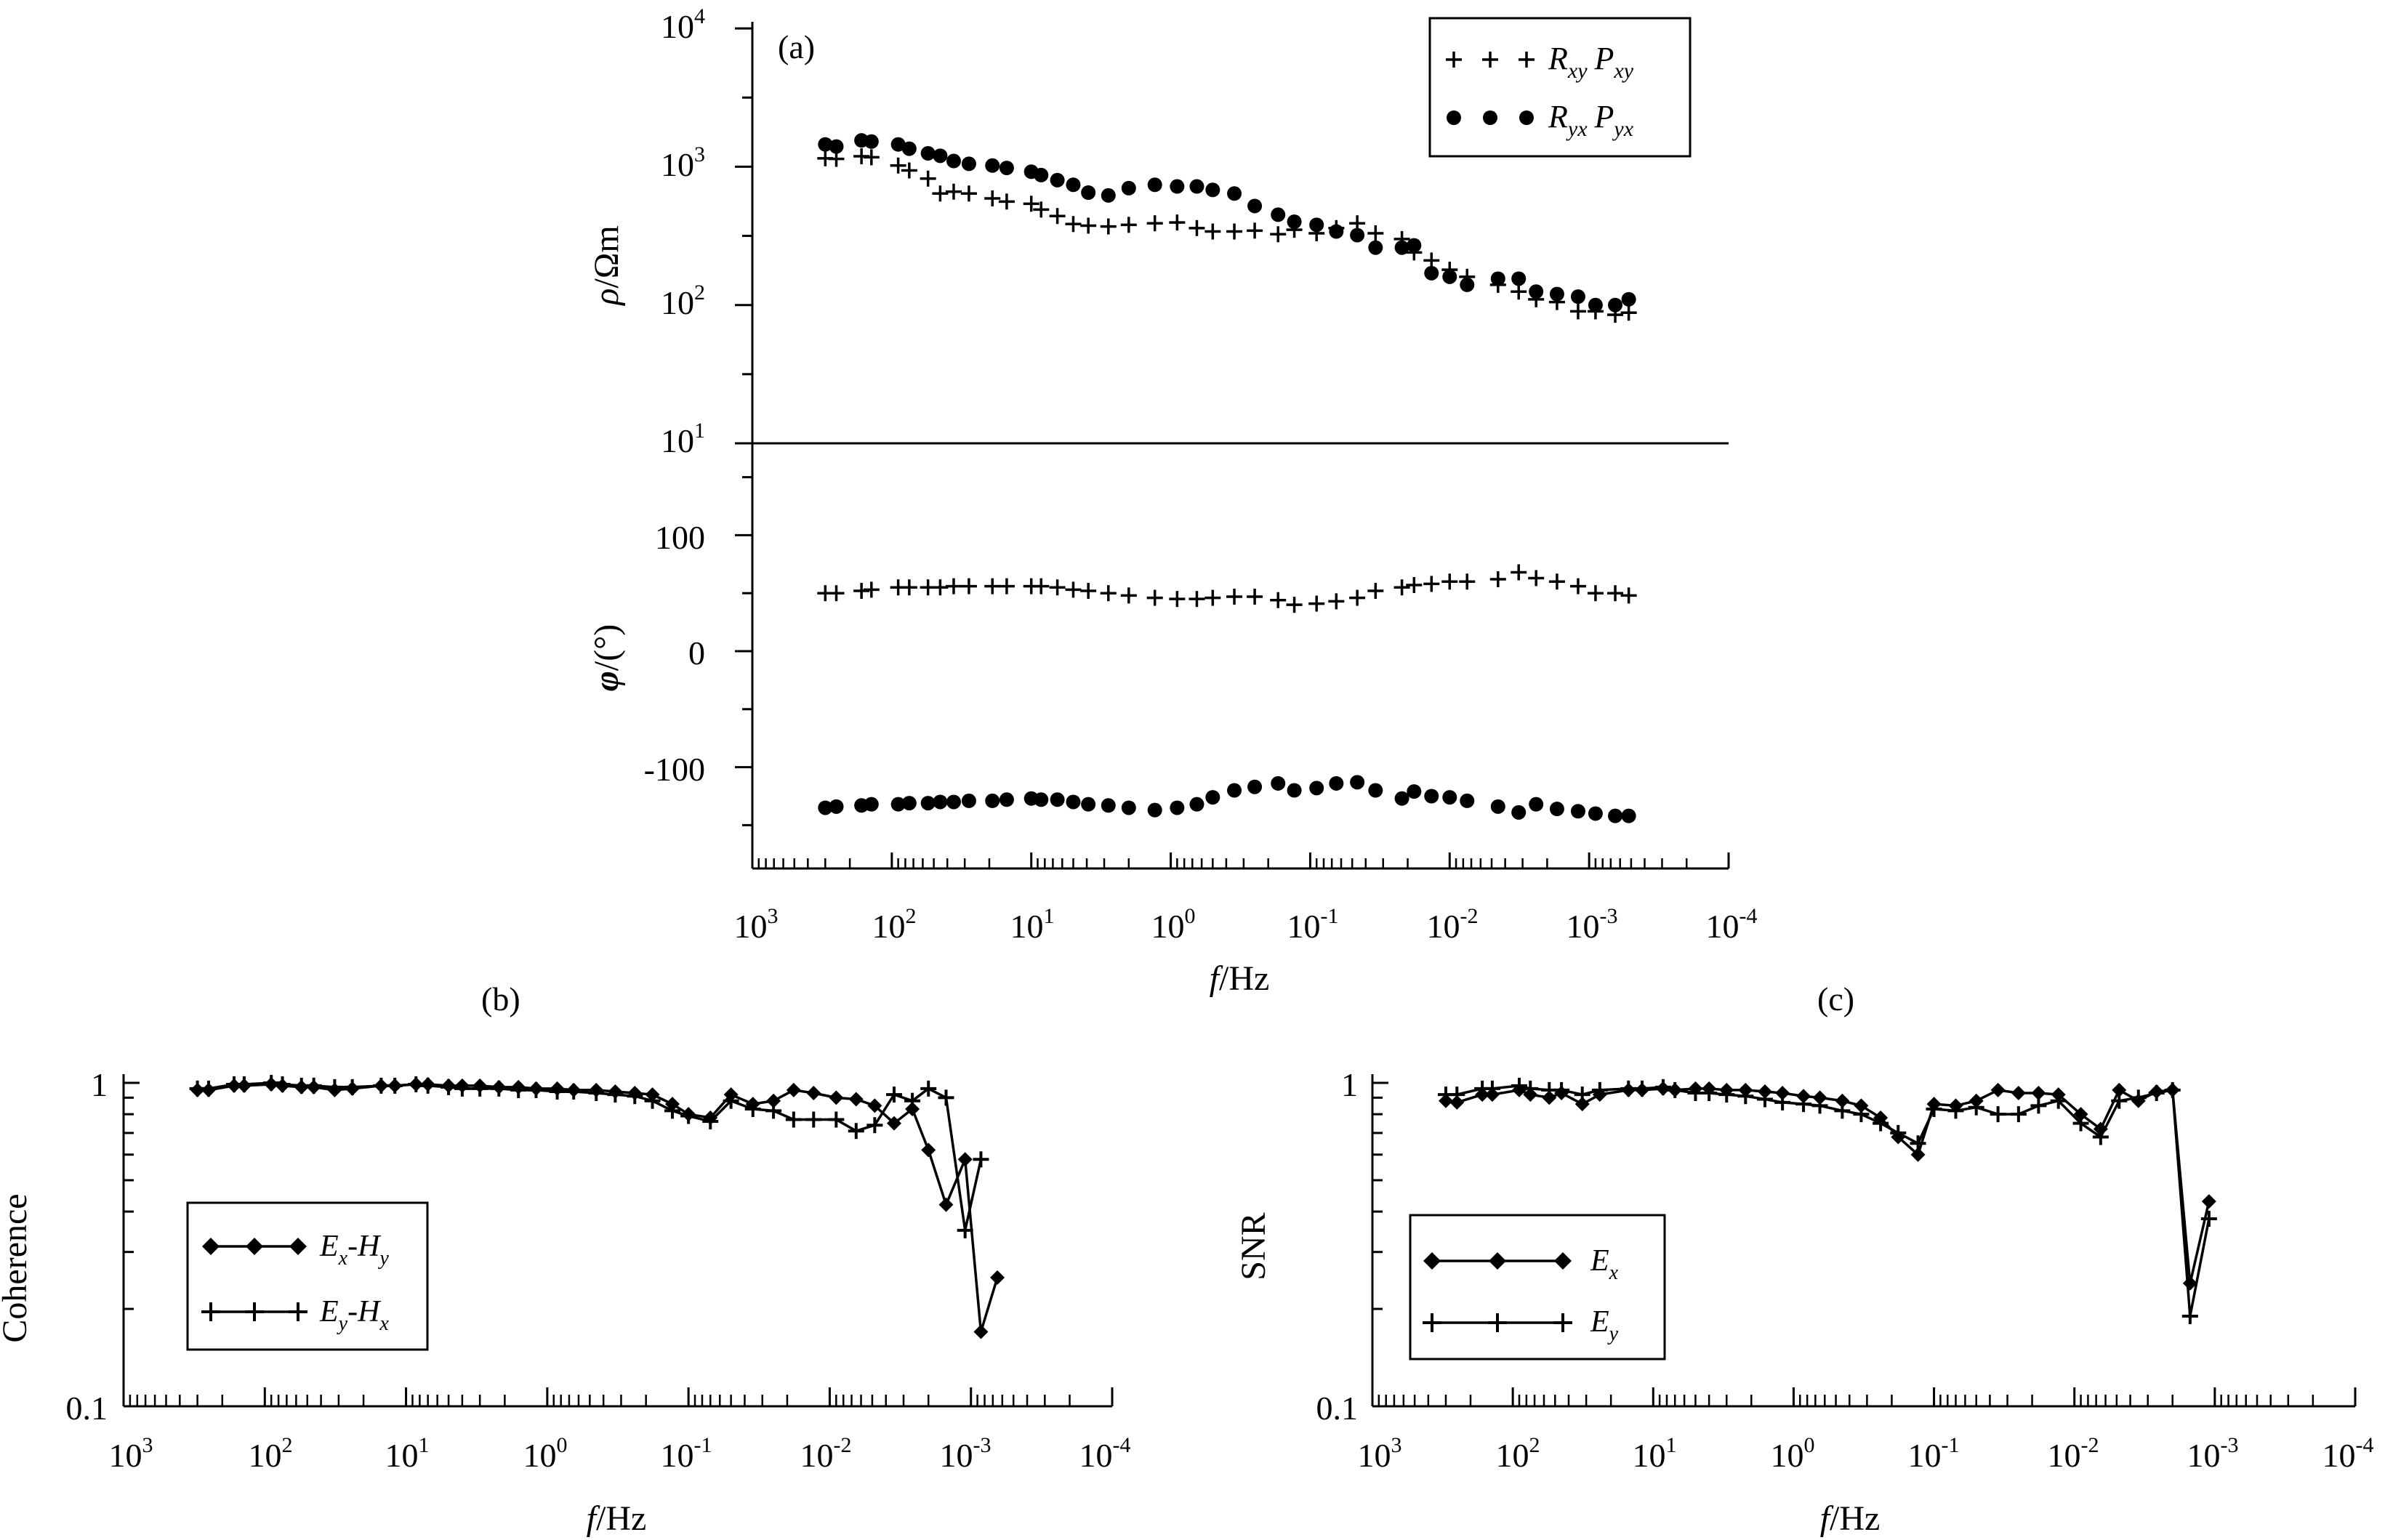  I want to click on panel-c-marks, so click(1827, 1200).